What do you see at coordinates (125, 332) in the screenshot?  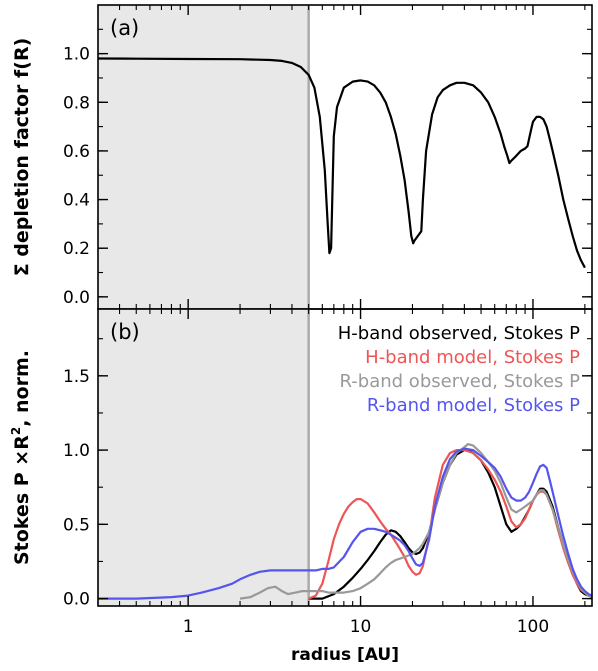 I see `panel-label-b: (b)` at bounding box center [125, 332].